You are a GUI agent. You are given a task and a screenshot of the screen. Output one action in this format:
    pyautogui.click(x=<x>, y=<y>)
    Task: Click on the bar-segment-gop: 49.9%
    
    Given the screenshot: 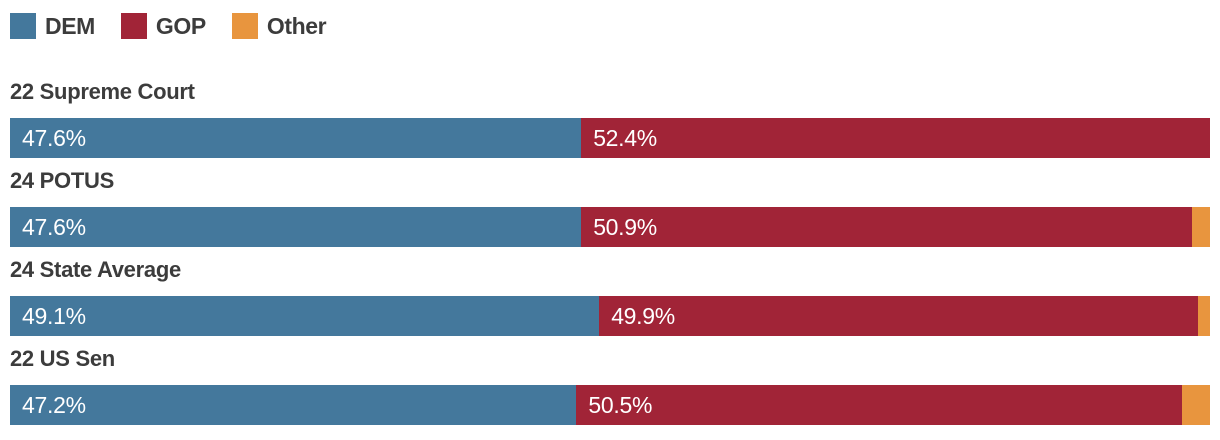 What is the action you would take?
    pyautogui.click(x=898, y=316)
    